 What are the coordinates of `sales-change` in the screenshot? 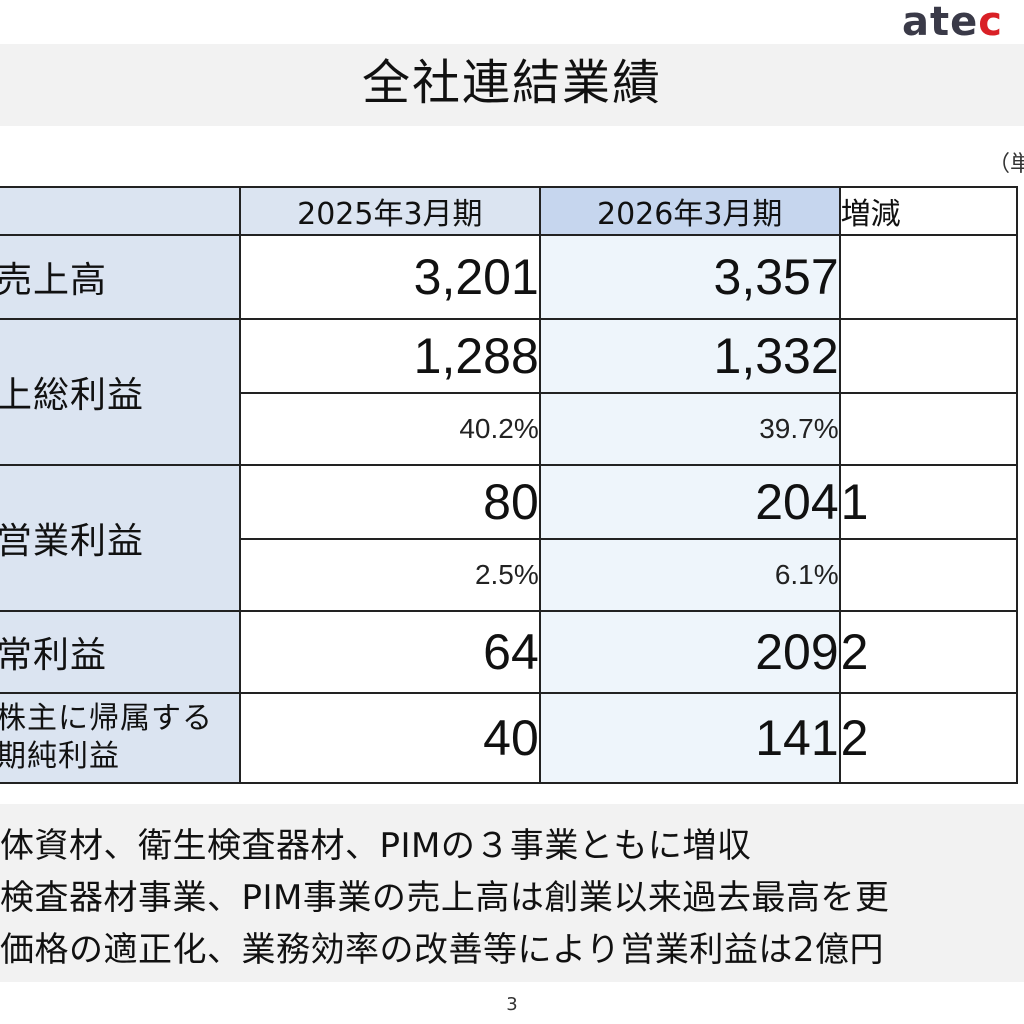 It's located at (928, 277).